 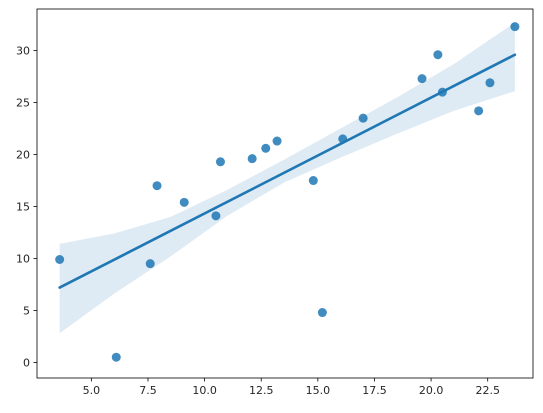 I want to click on x-tick-label: 20.0, so click(x=431, y=390).